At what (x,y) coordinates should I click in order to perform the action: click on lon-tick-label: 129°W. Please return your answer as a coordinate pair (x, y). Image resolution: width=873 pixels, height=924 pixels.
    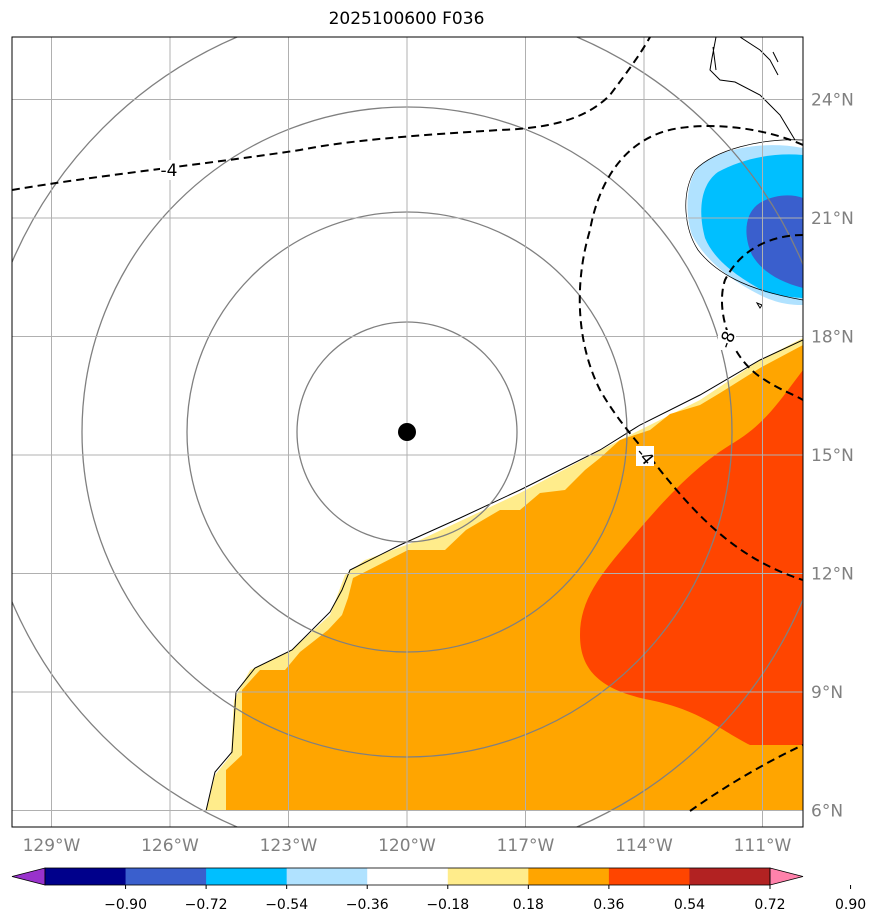
    Looking at the image, I should click on (52, 846).